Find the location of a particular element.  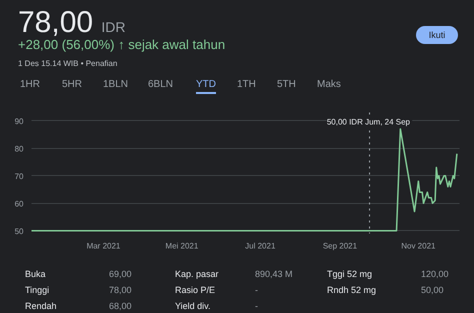

text: Rendah is located at coordinates (41, 306).